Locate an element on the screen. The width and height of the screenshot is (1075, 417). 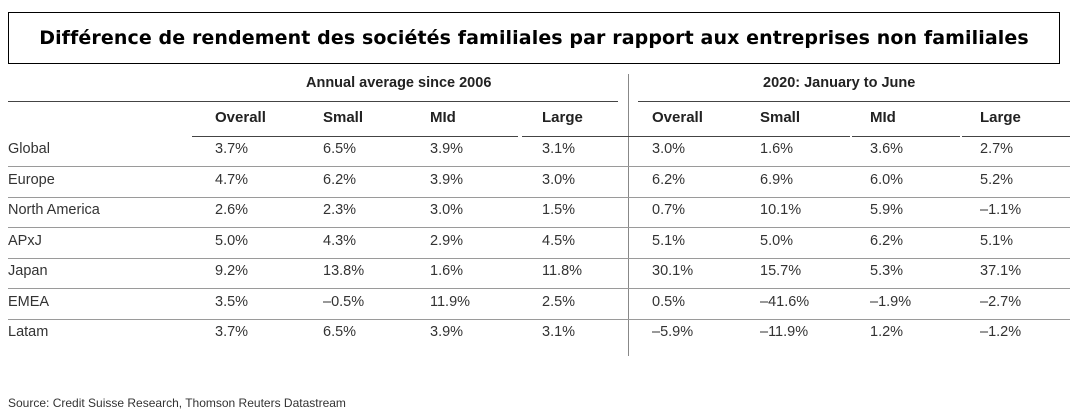
row-label: EMEA is located at coordinates (29, 301).